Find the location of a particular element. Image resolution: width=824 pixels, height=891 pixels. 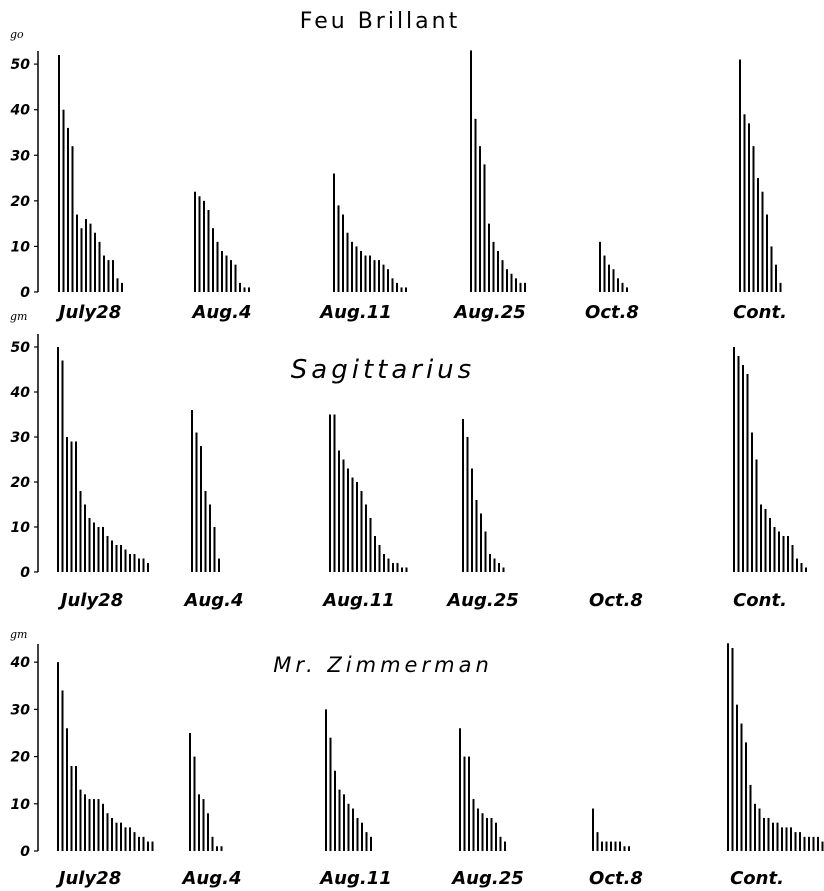

group-label: Oct.8 is located at coordinates (612, 312).